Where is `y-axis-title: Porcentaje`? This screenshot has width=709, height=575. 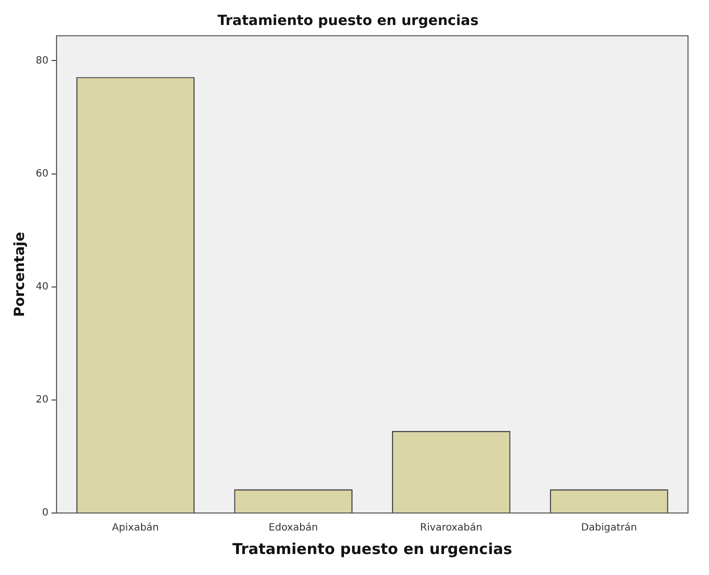 y-axis-title: Porcentaje is located at coordinates (20, 274).